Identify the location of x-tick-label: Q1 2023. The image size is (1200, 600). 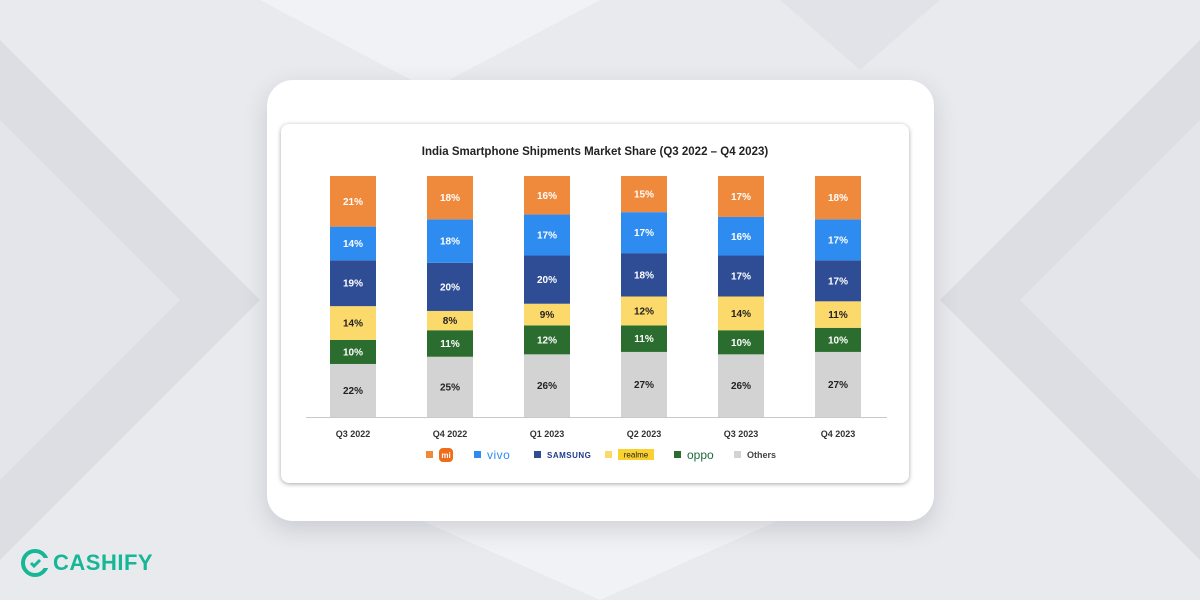
(547, 434).